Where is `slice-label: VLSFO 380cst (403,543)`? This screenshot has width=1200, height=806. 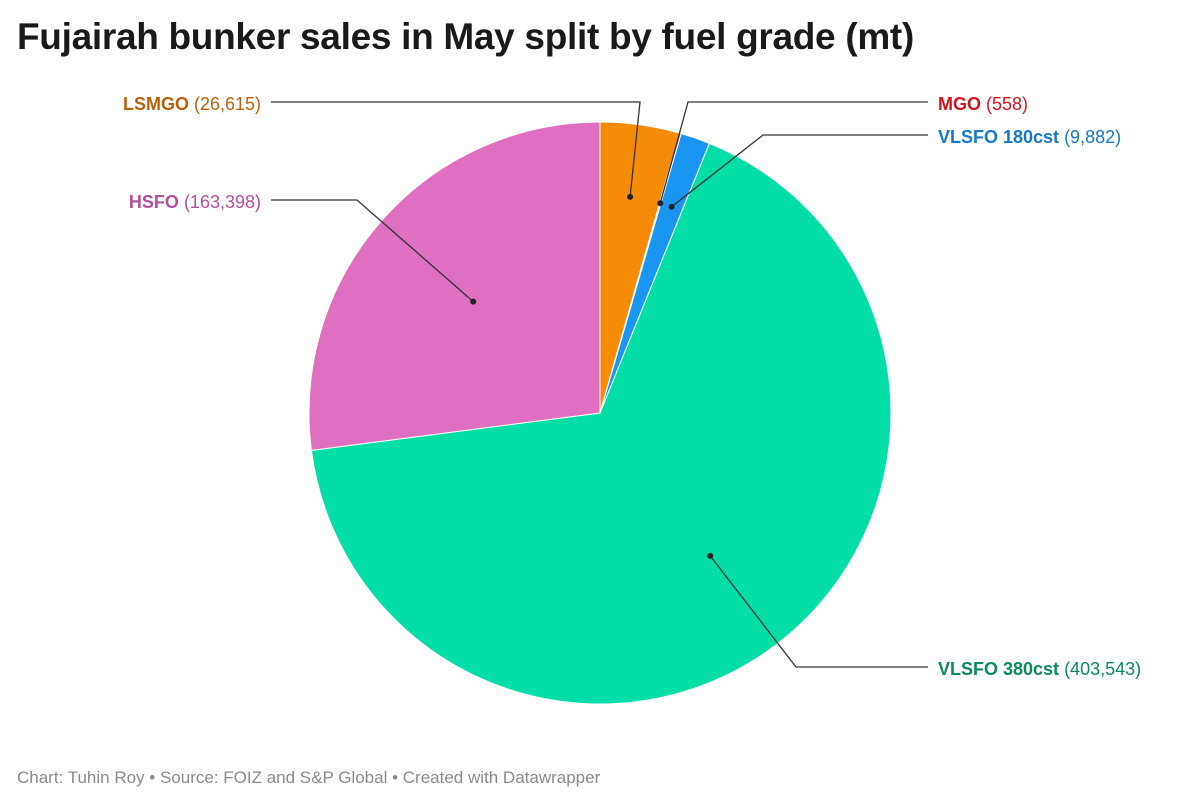 slice-label: VLSFO 380cst (403,543) is located at coordinates (1039, 669).